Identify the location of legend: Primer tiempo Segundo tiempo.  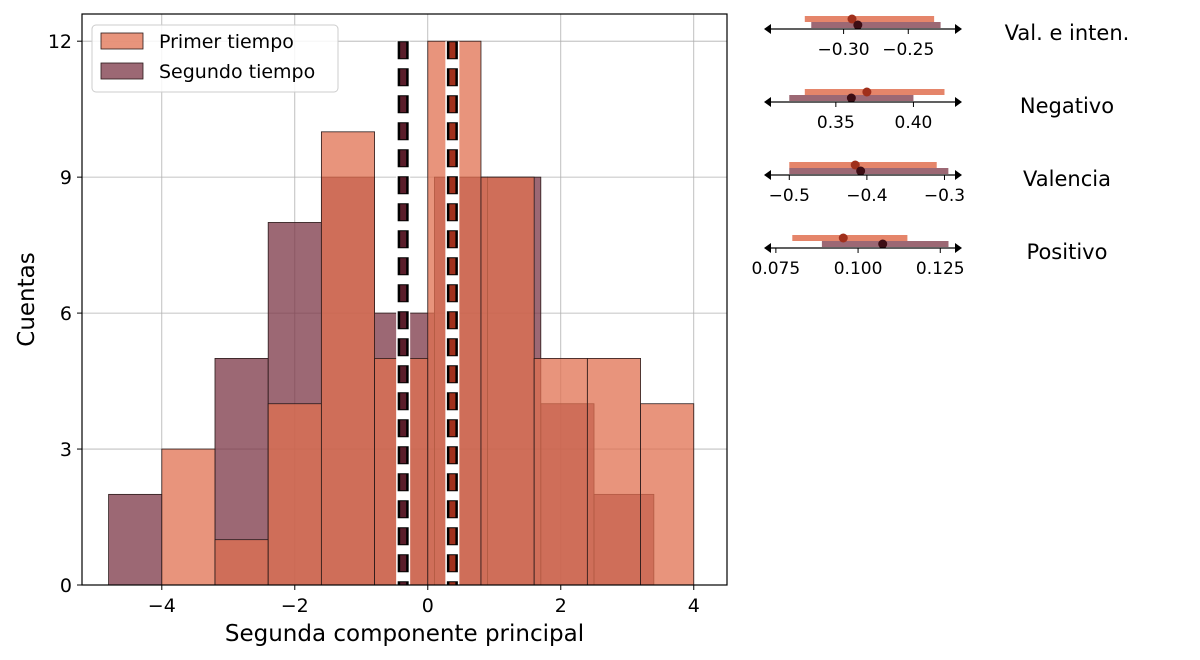
(215, 58).